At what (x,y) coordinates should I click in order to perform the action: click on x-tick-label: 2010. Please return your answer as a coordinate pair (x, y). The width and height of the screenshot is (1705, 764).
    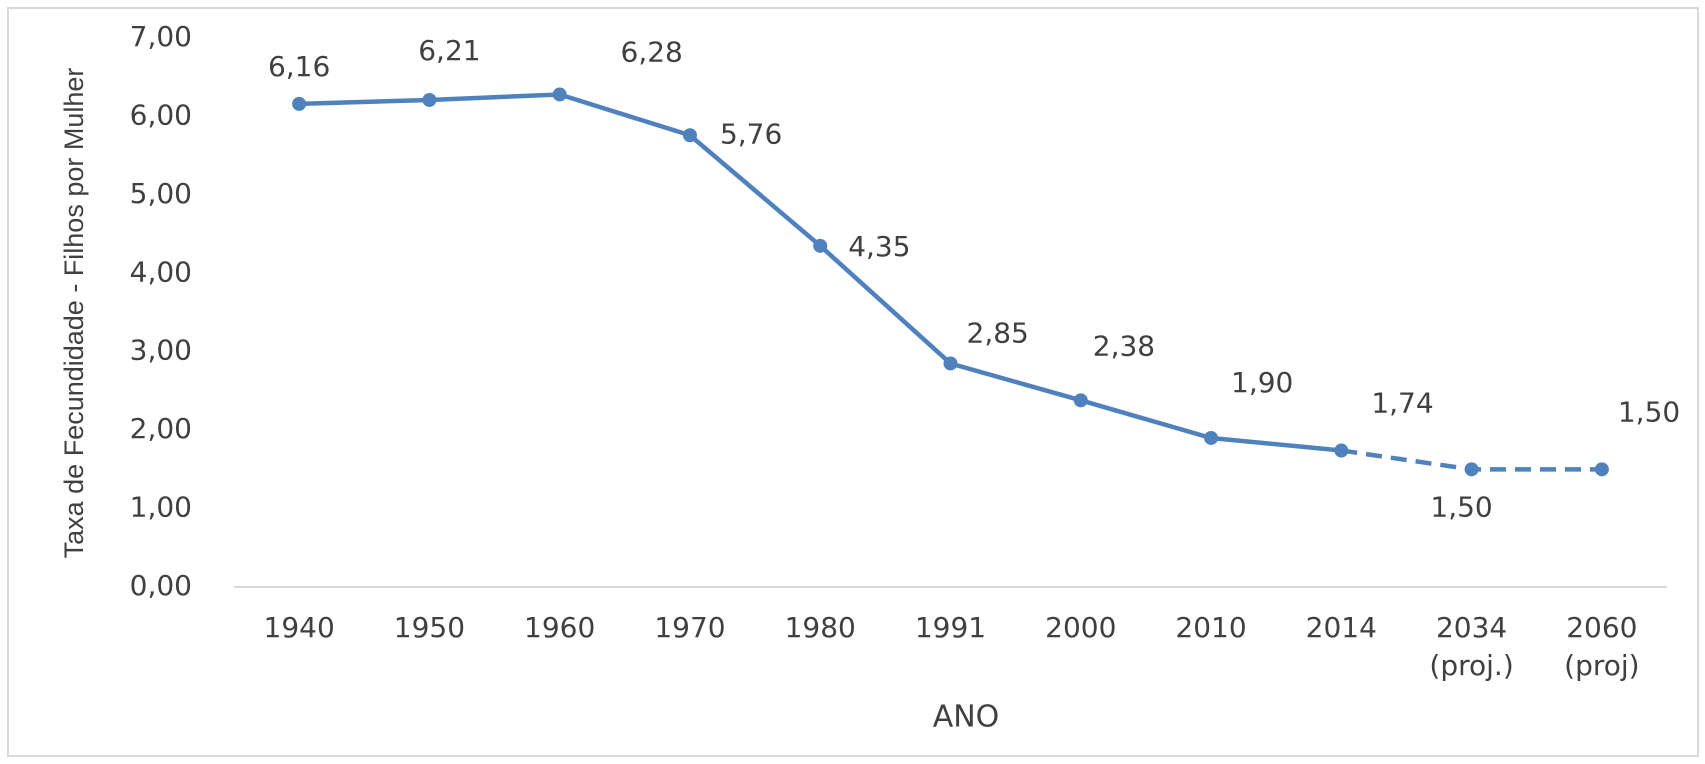
    Looking at the image, I should click on (1210, 627).